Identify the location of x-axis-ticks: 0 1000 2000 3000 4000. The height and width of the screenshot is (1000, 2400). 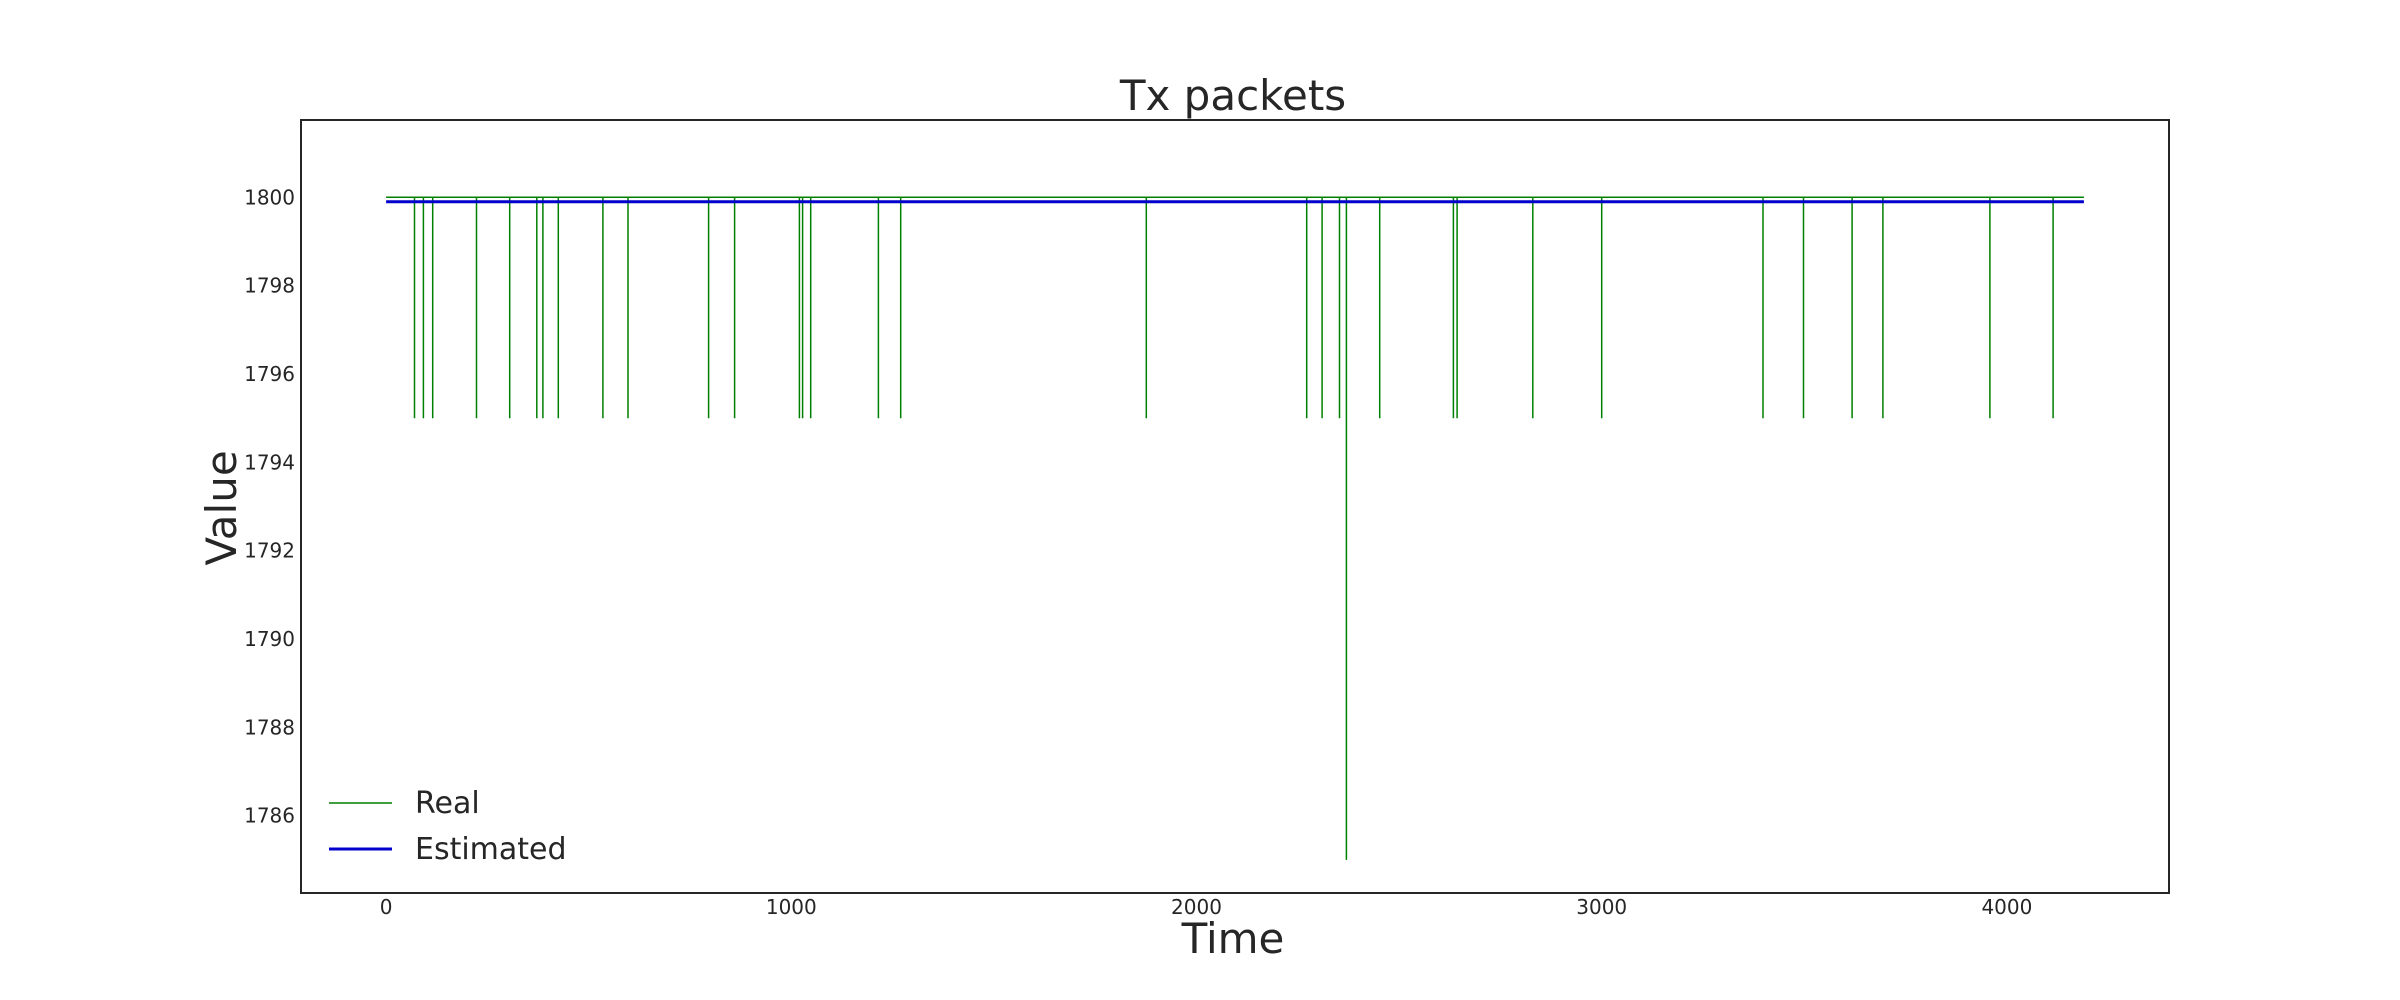
(1206, 907).